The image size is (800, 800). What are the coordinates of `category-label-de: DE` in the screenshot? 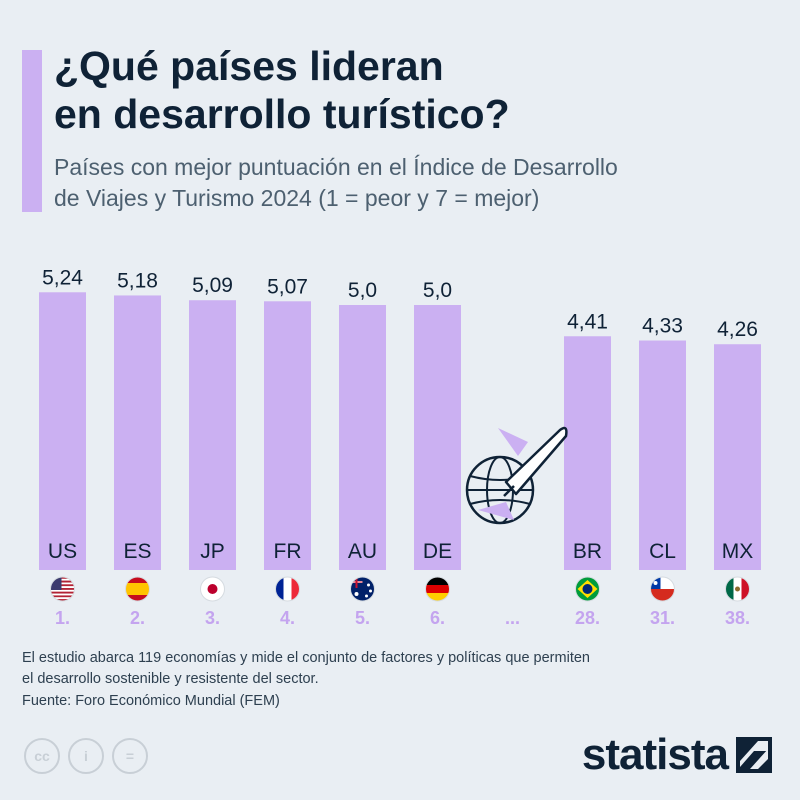 It's located at (437, 551).